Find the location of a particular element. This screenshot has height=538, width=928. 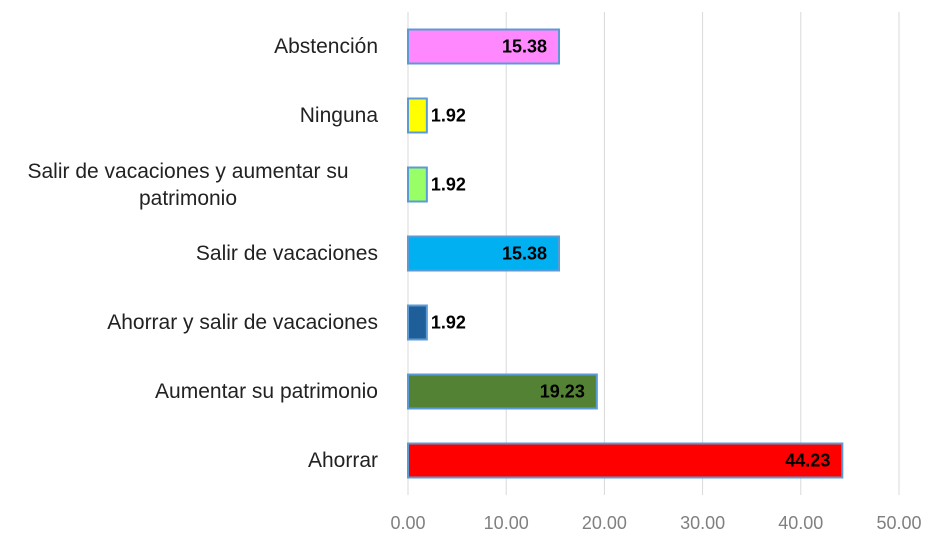

x-tick-label: 40.00 is located at coordinates (800, 523).